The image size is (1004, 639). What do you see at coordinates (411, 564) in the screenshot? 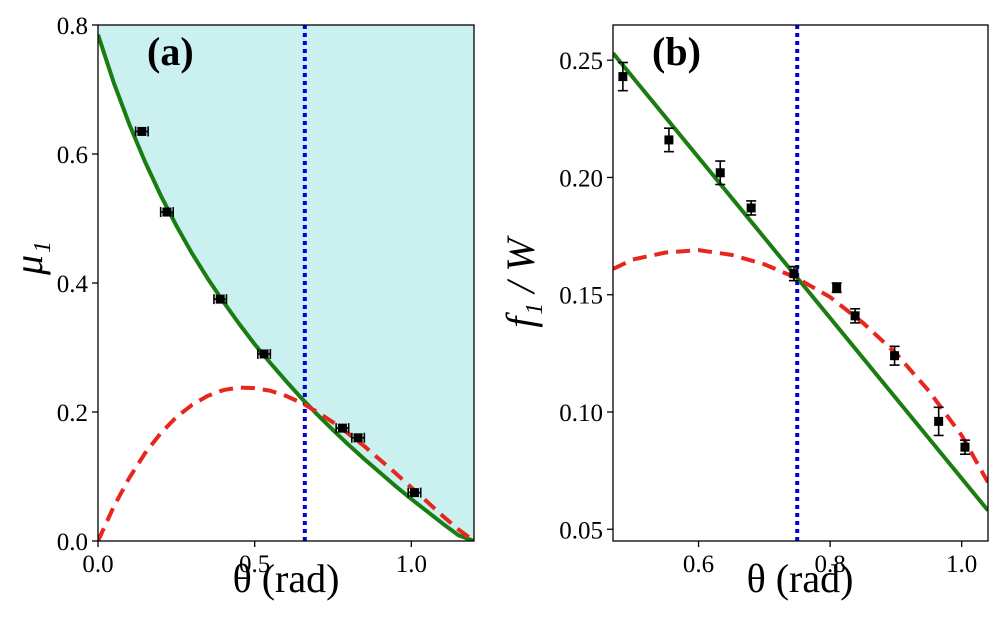
I see `panel-a-x-tick-label: 1.0` at bounding box center [411, 564].